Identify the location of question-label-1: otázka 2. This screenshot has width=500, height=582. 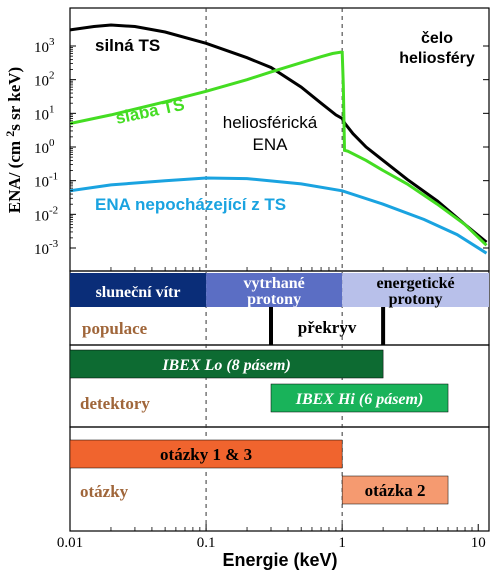
(395, 490).